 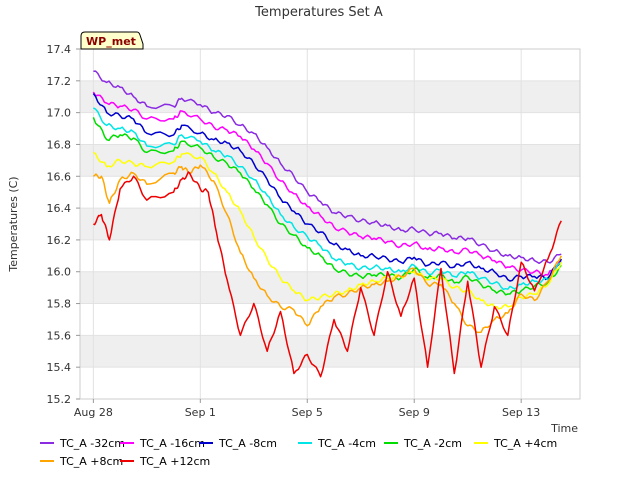 I want to click on legend-item-label: TC_A -2cm, so click(x=432, y=443).